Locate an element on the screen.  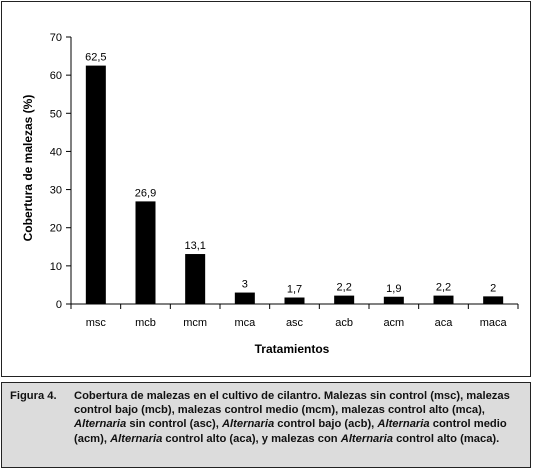
y-tick-label: 0 is located at coordinates (59, 305).